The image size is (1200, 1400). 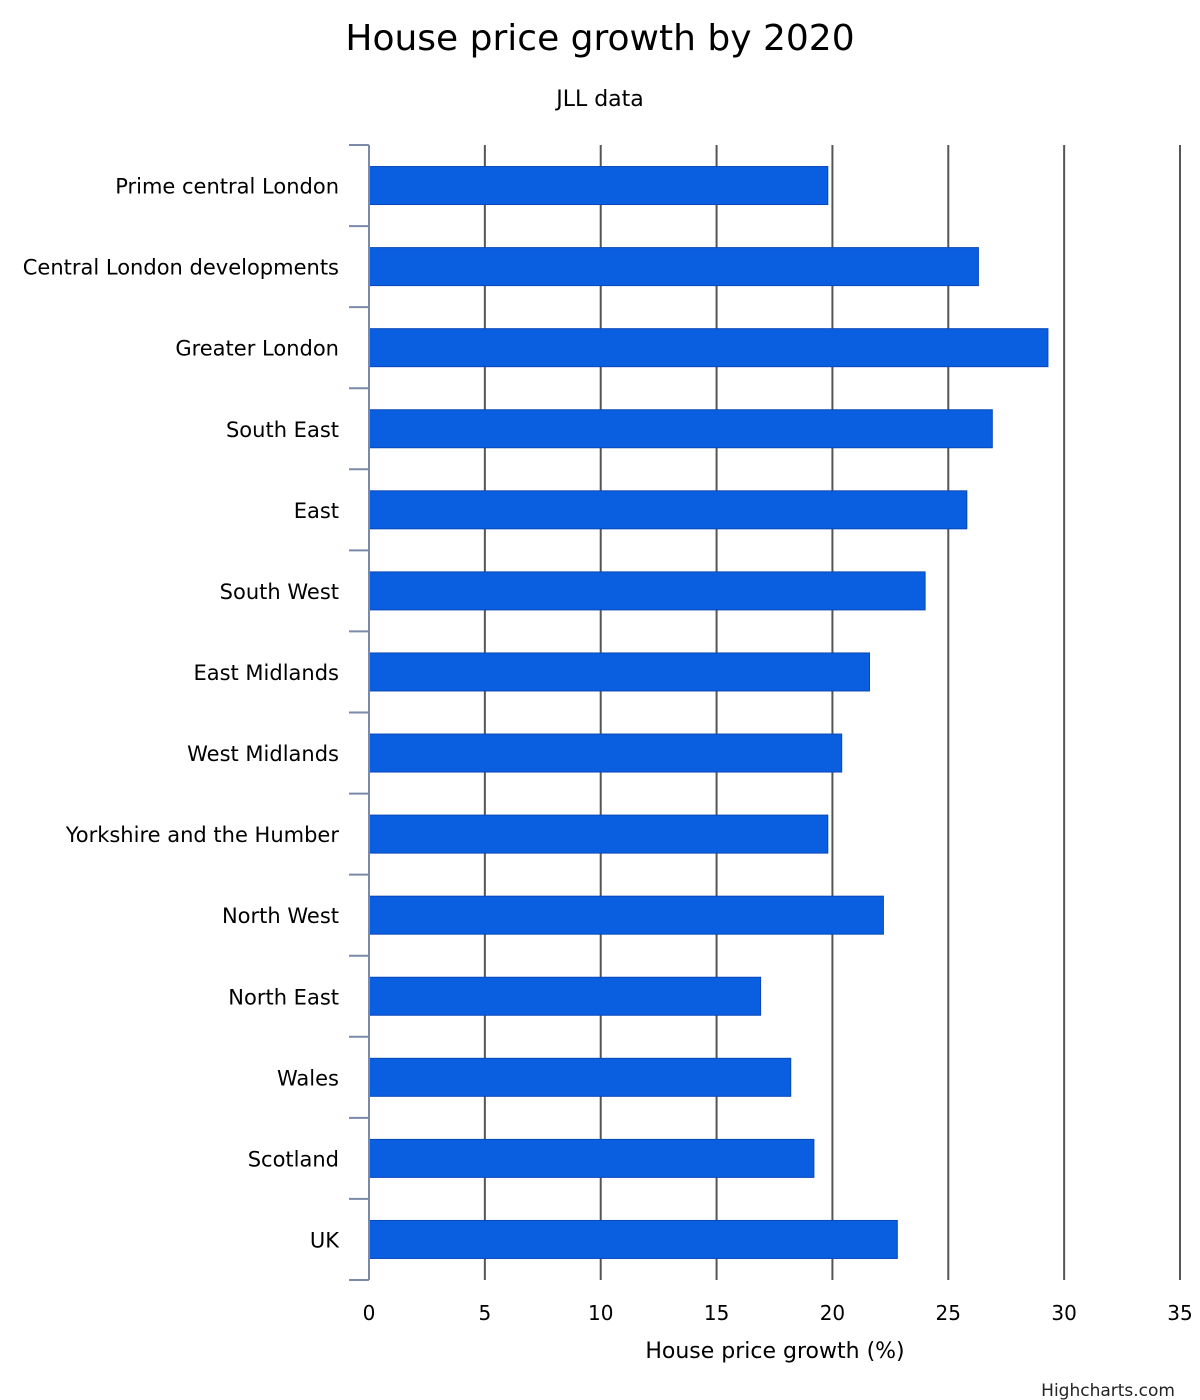 I want to click on category-label: Prime central London, so click(x=227, y=187).